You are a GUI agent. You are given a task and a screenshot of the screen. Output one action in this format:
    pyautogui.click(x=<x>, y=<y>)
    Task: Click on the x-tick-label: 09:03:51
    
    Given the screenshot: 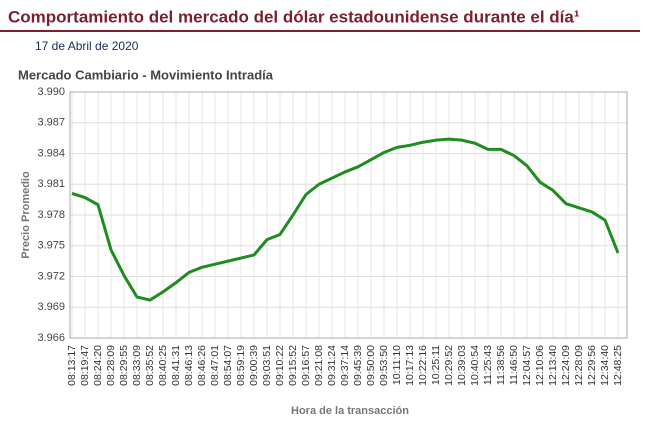 What is the action you would take?
    pyautogui.click(x=267, y=365)
    